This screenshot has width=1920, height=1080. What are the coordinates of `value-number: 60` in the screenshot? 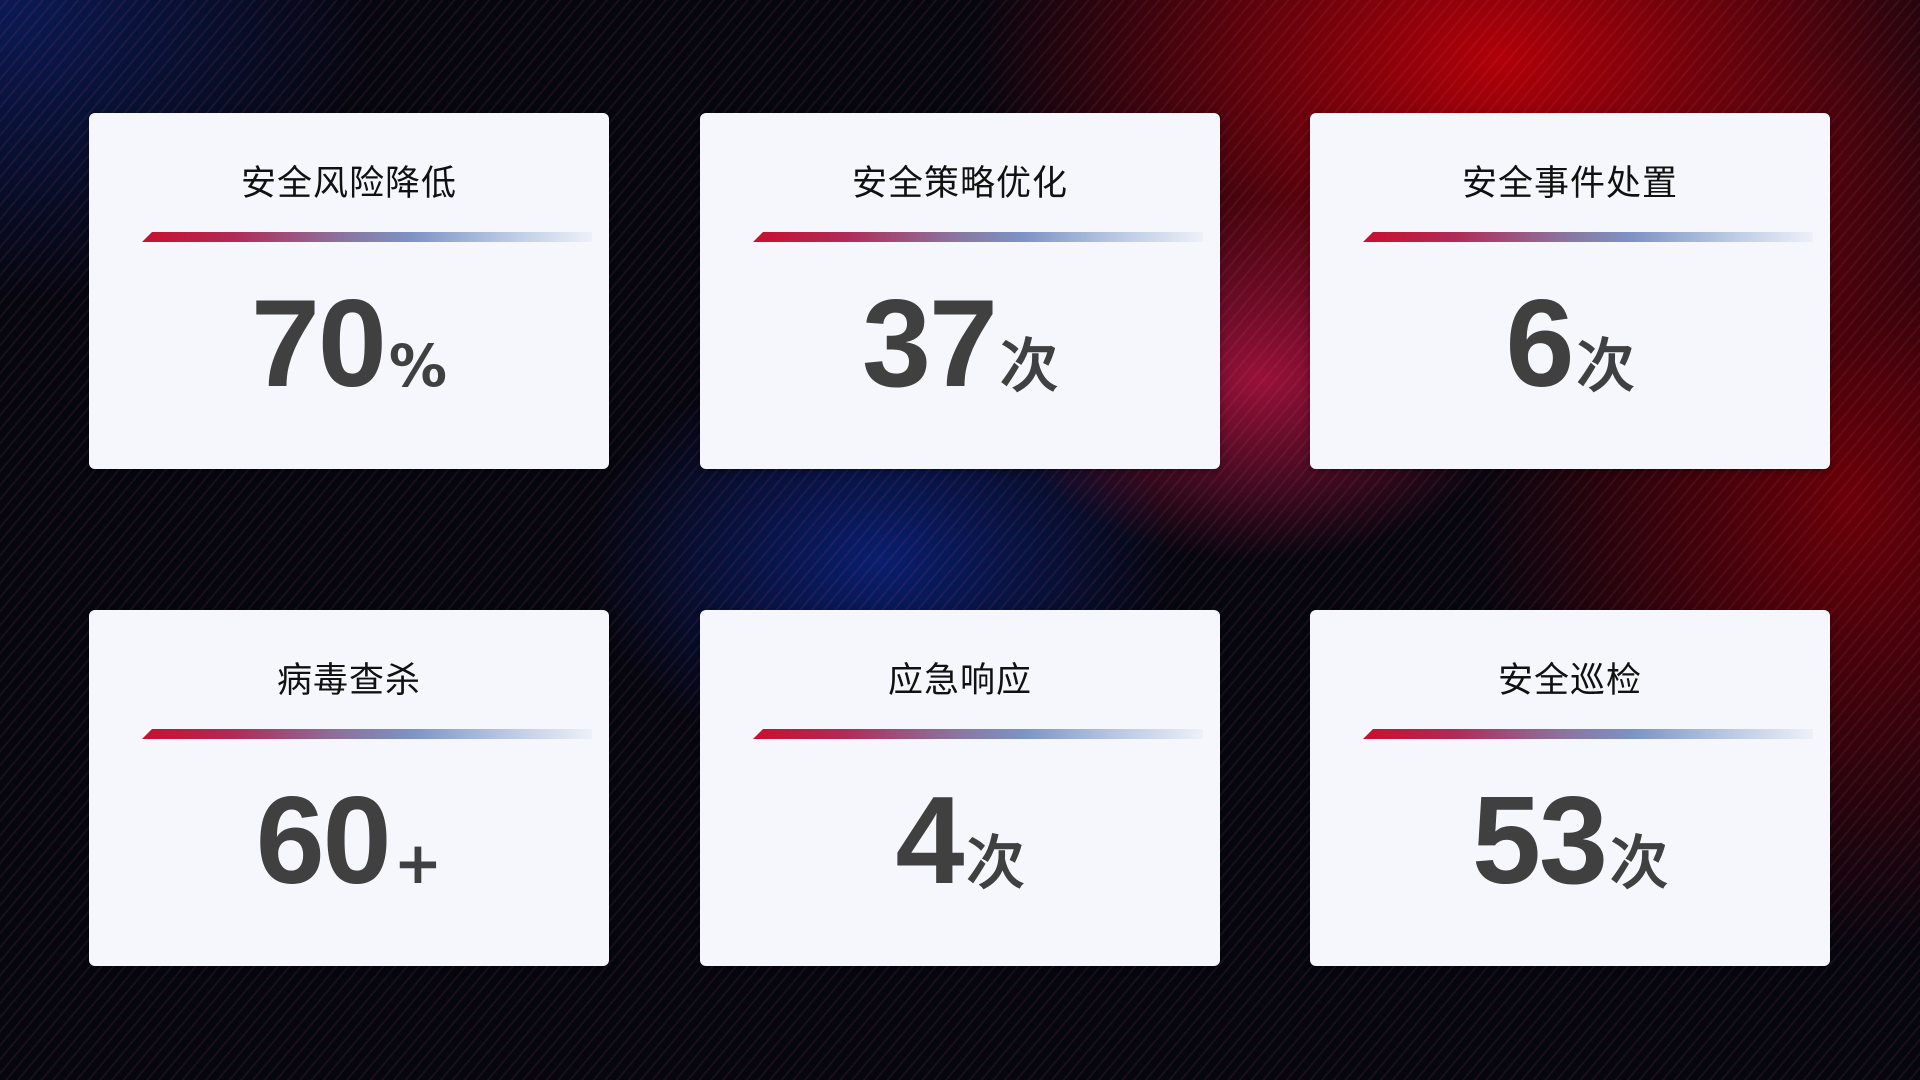 It's located at (323, 841).